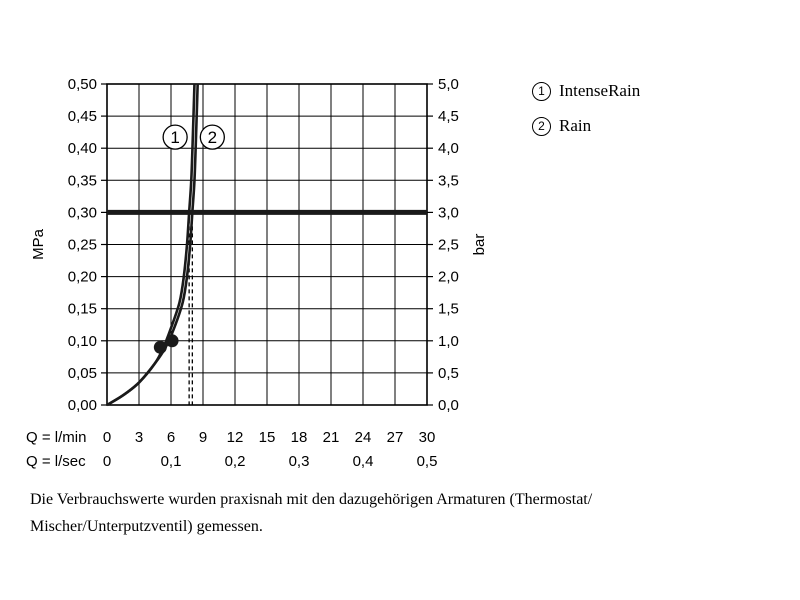 This screenshot has width=800, height=600. Describe the element at coordinates (448, 148) in the screenshot. I see `y-right-tick-label: 4,0` at that location.